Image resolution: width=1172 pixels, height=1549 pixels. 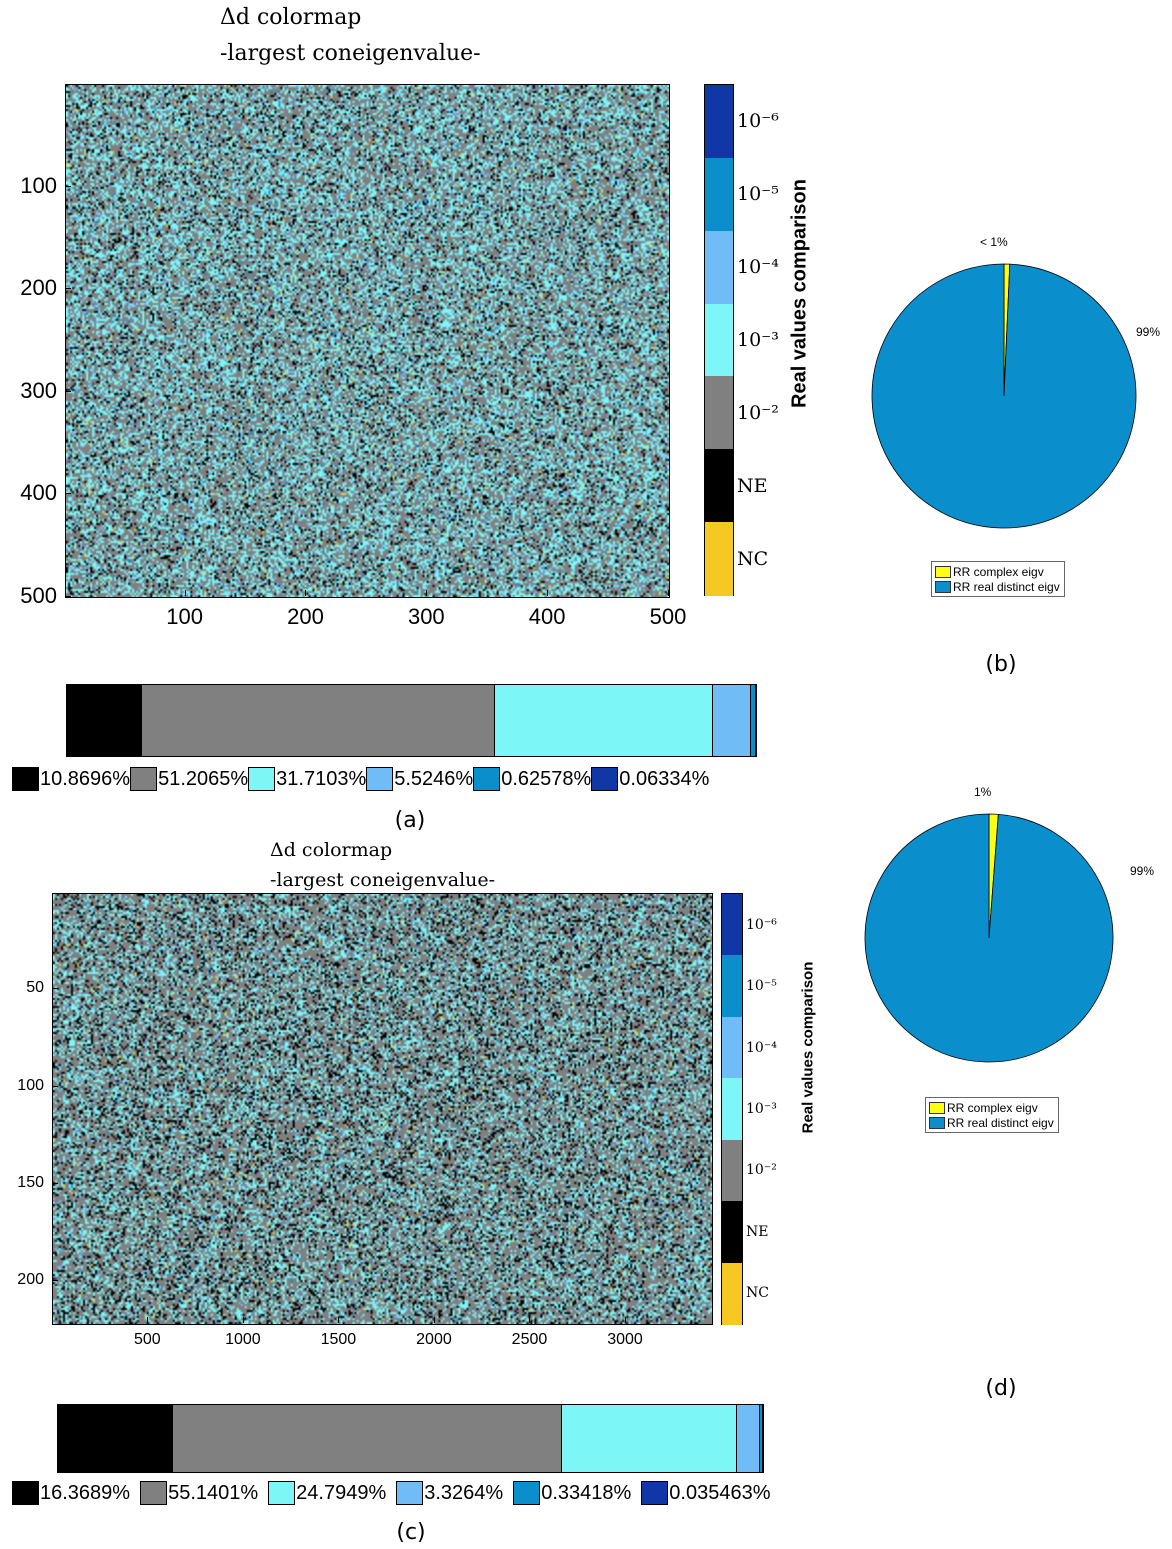 I want to click on panel-b-small-label: < 1%, so click(x=994, y=242).